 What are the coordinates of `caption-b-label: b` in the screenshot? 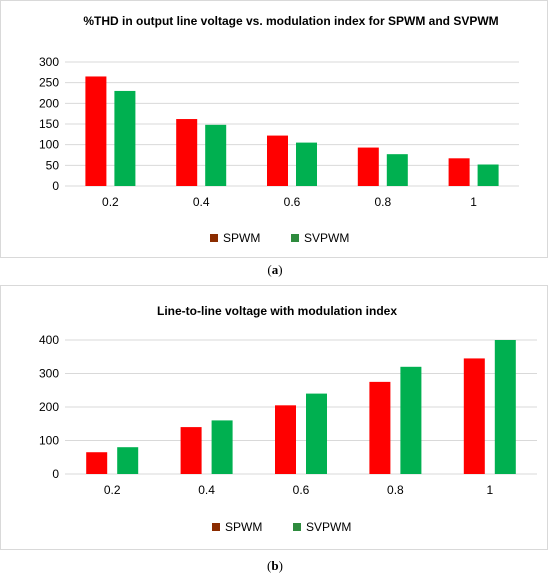 It's located at (275, 565).